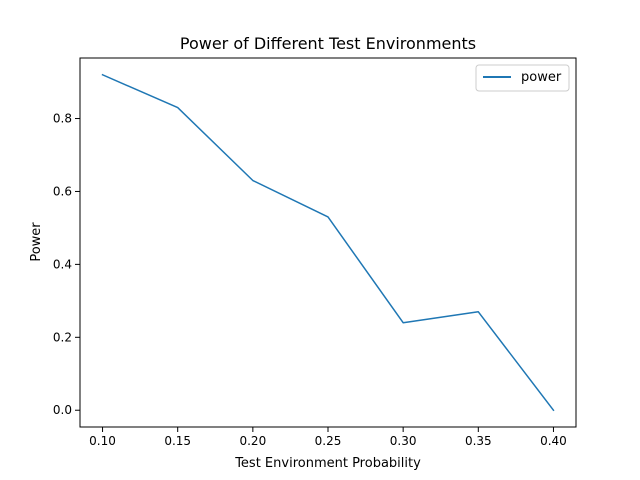 Image resolution: width=640 pixels, height=480 pixels. What do you see at coordinates (177, 441) in the screenshot?
I see `x-tick-label: 0.15` at bounding box center [177, 441].